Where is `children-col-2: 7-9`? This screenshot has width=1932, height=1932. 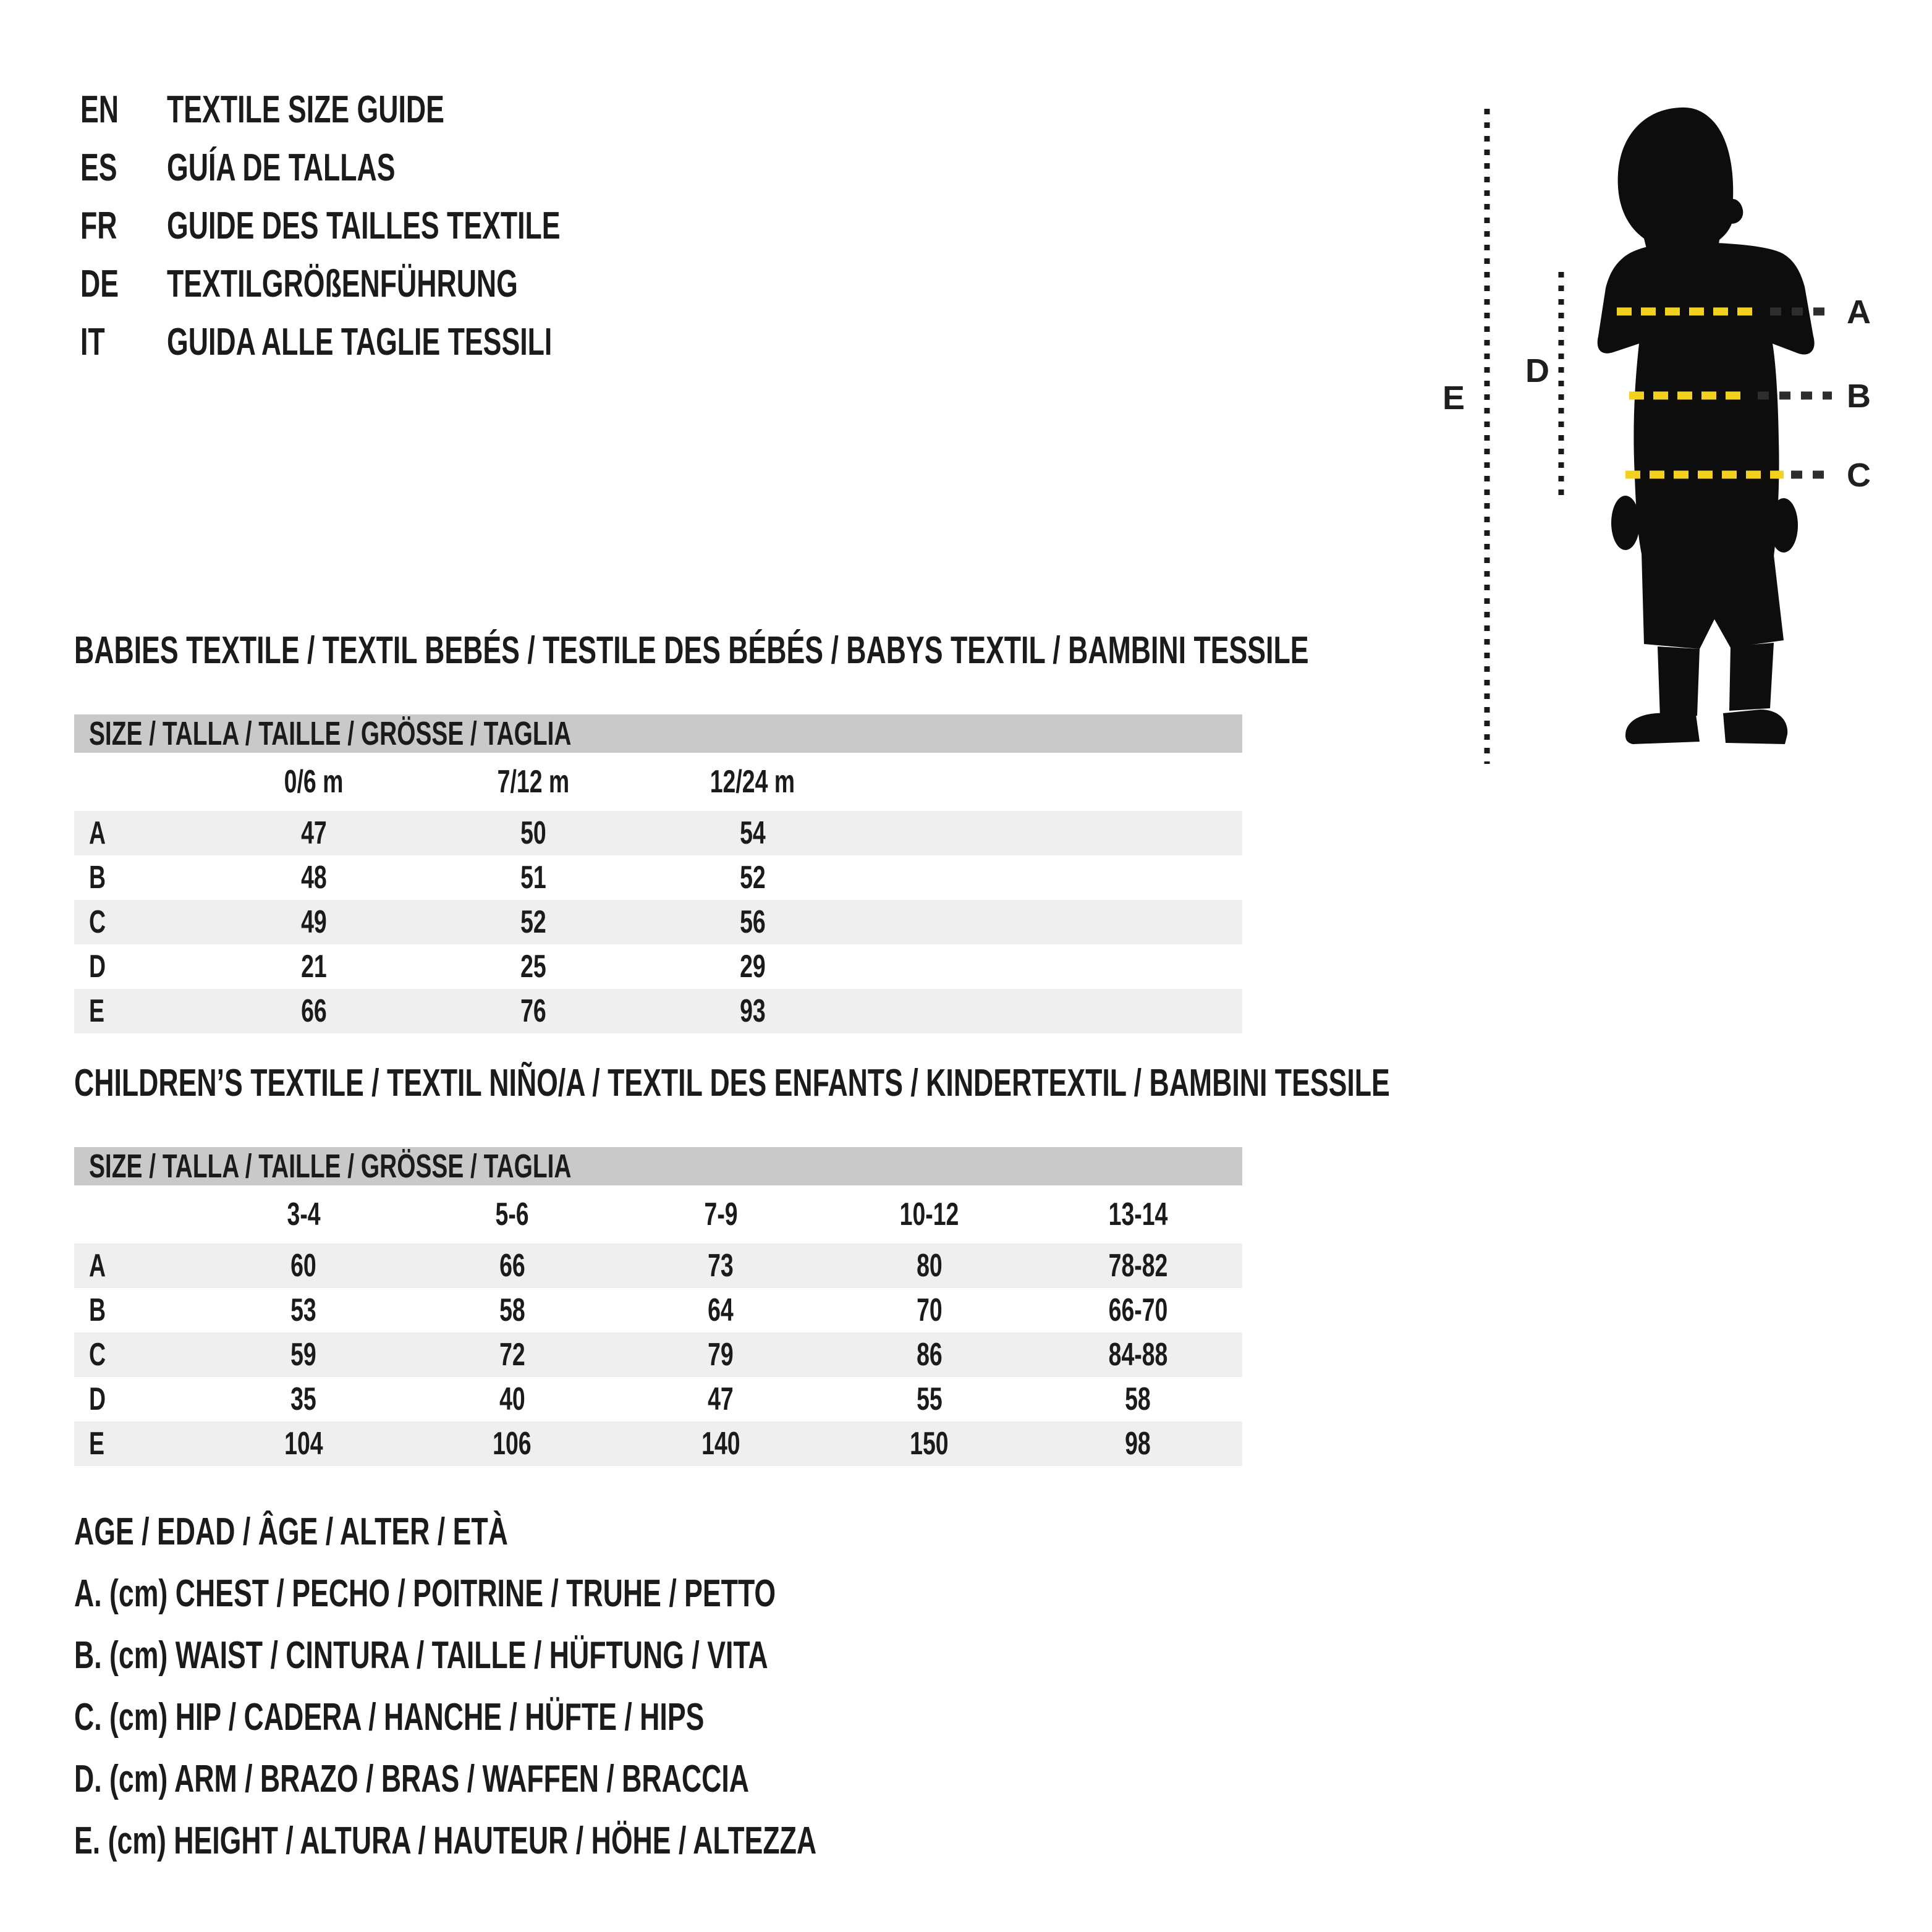 children-col-2: 7-9 is located at coordinates (721, 1214).